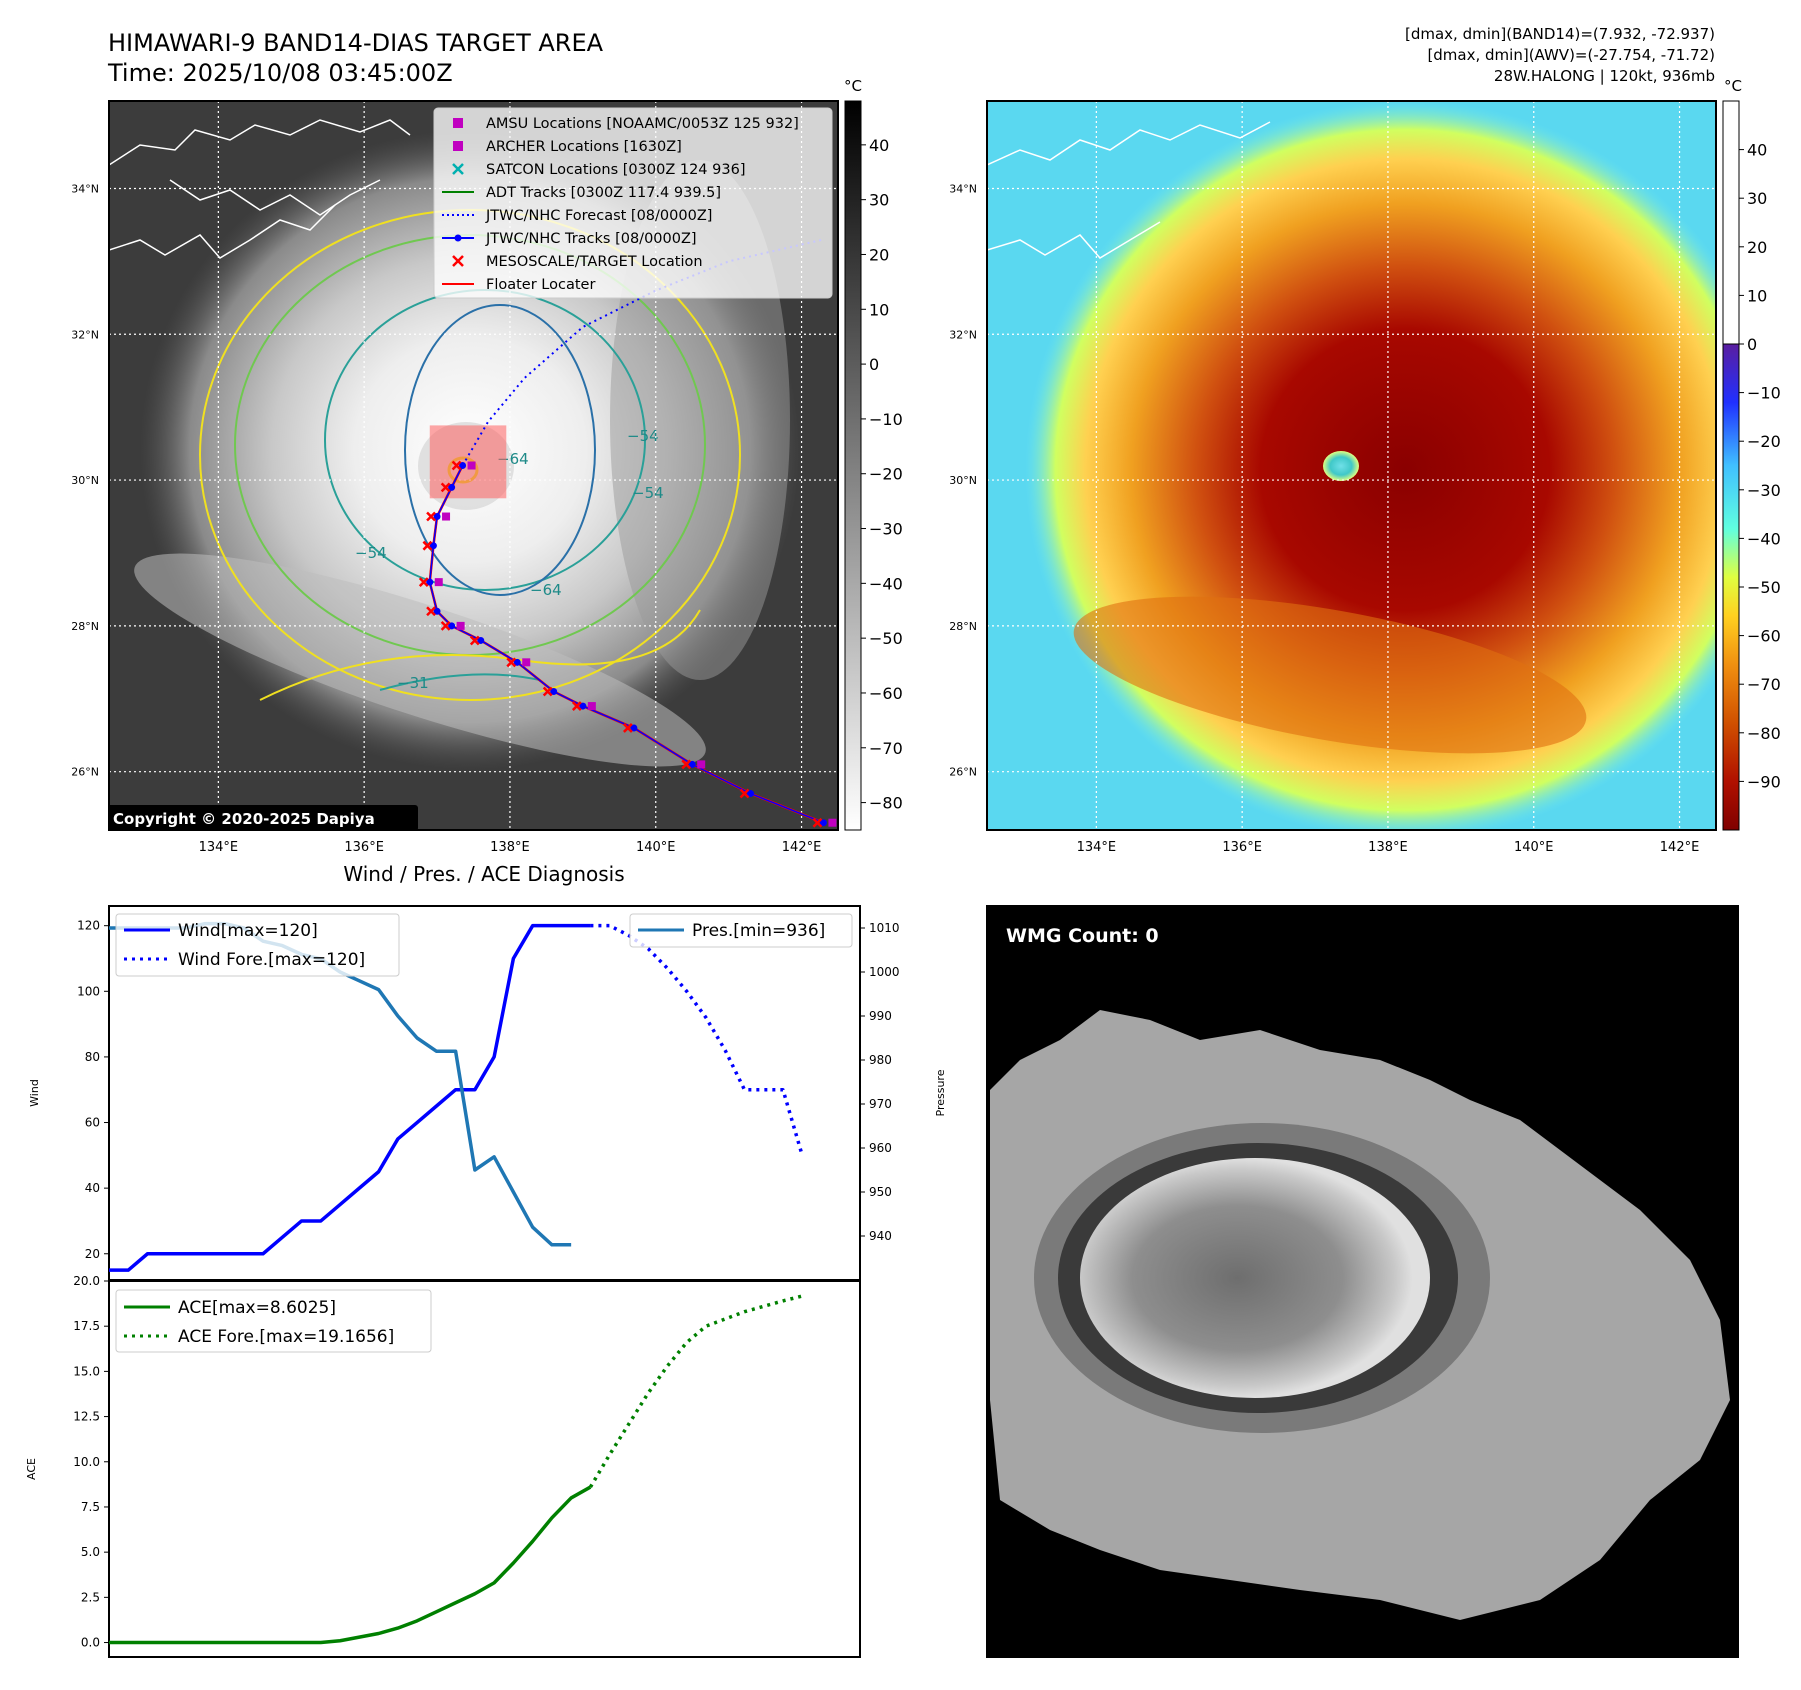 This screenshot has width=1801, height=1690. Describe the element at coordinates (1604, 76) in the screenshot. I see `storm-info: 28W.HALONG | 120kt, 936mb` at that location.